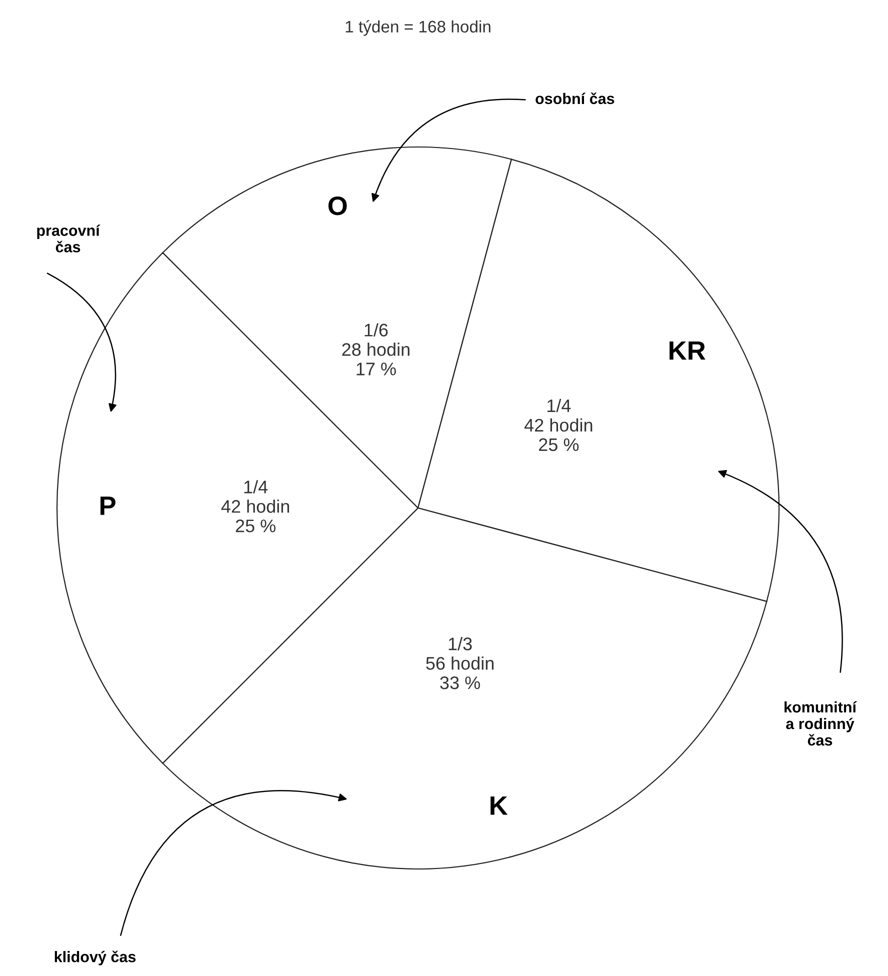  What do you see at coordinates (108, 505) in the screenshot?
I see `slice-label: P` at bounding box center [108, 505].